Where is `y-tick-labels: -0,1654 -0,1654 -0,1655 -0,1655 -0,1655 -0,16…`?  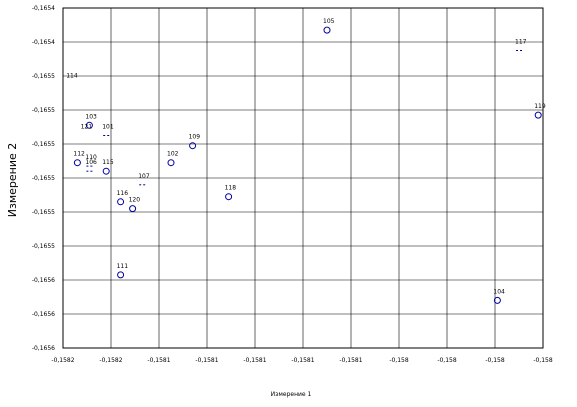 y-tick-labels: -0,1654 -0,1654 -0,1655 -0,1655 -0,1655 -0,16… is located at coordinates (43, 178).